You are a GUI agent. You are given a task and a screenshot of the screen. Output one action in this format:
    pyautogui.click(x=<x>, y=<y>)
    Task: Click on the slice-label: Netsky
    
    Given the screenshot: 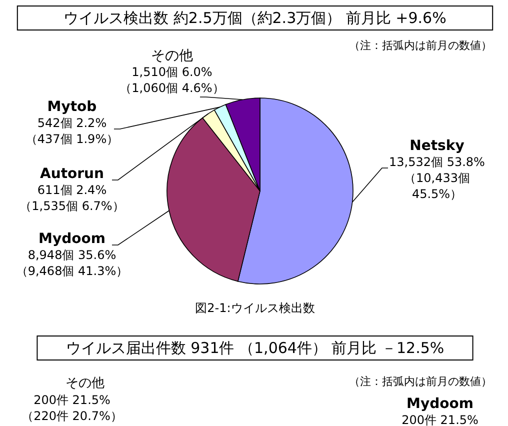 What is the action you would take?
    pyautogui.click(x=437, y=146)
    